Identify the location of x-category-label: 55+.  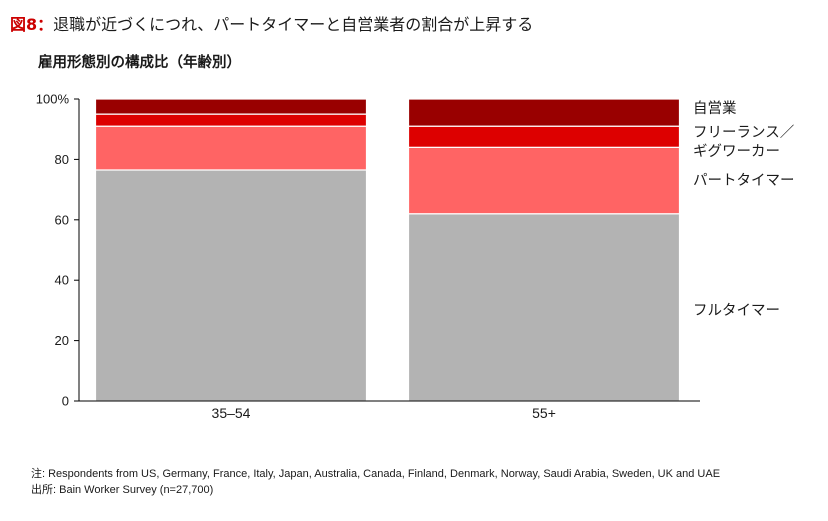
(544, 413).